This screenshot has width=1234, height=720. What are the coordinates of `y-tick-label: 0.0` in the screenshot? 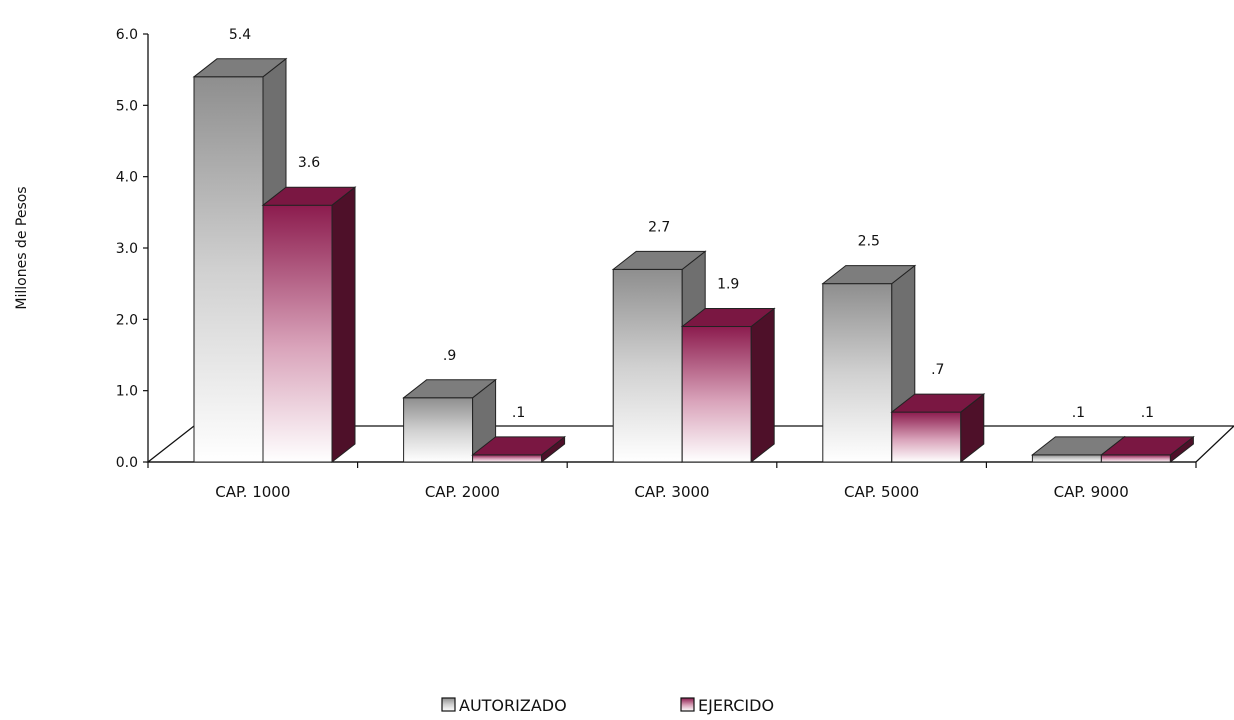 It's located at (127, 463).